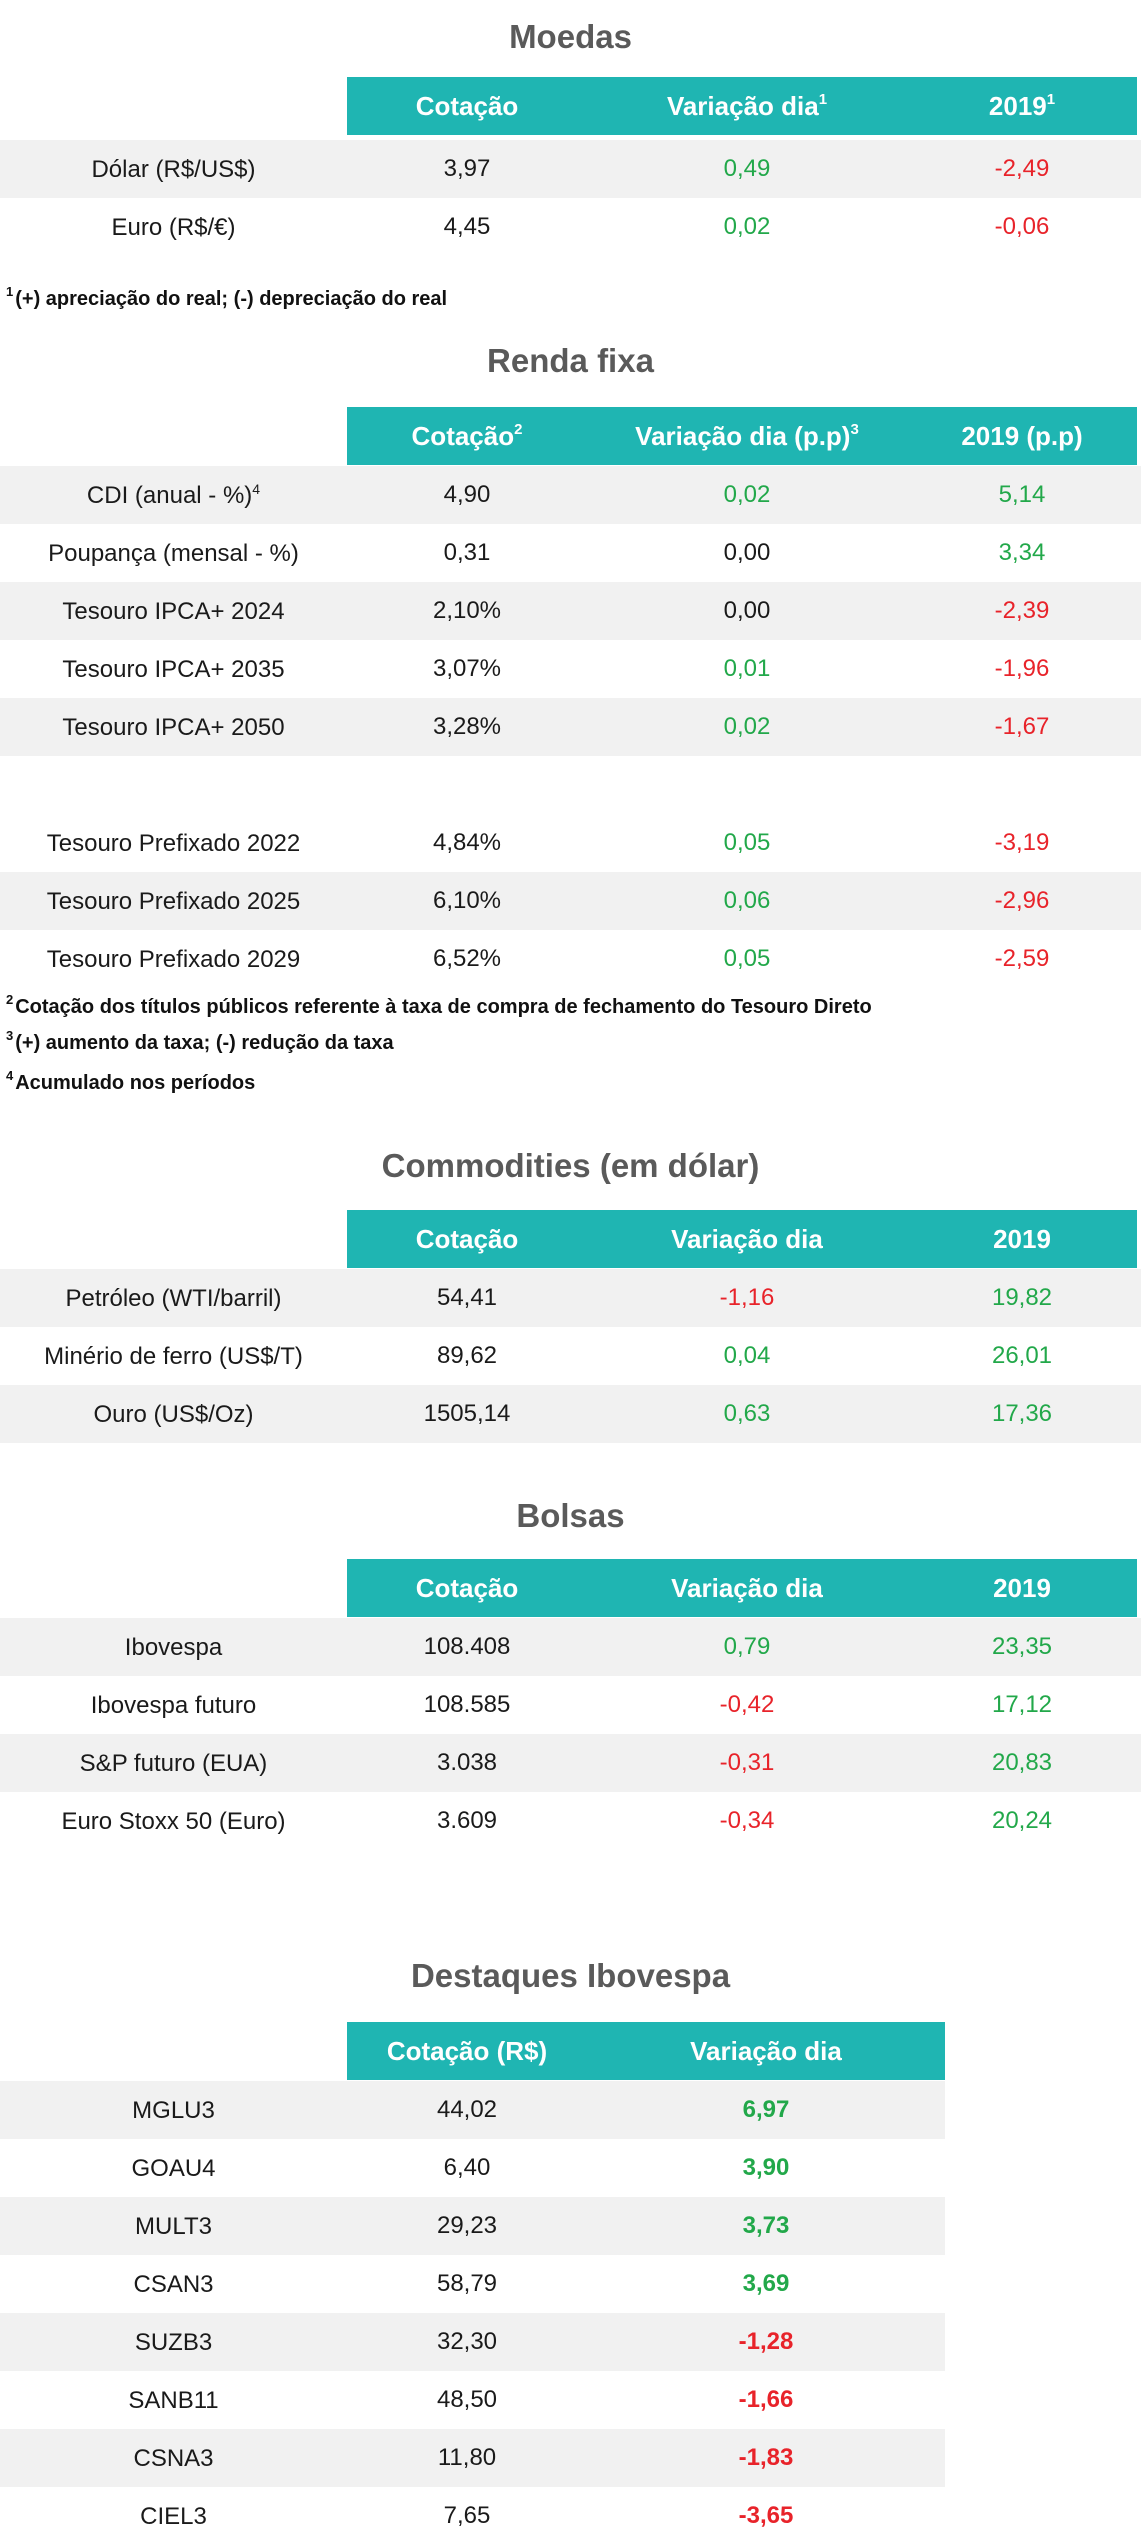 This screenshot has width=1141, height=2546. Describe the element at coordinates (472, 2516) in the screenshot. I see `table-row: CIEL3 7,65 -3,65` at that location.